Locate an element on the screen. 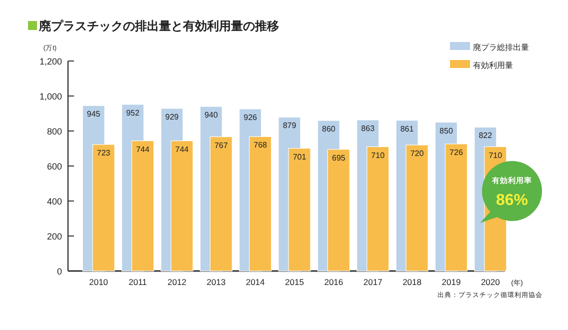  data-label: 822 is located at coordinates (485, 135).